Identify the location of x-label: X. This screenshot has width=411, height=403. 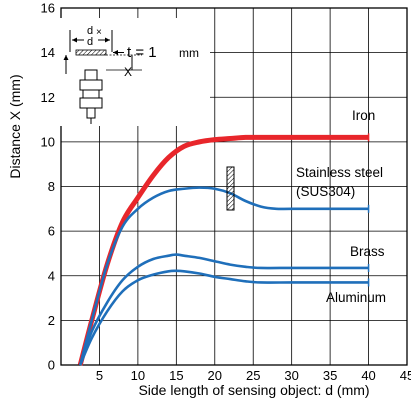
(128, 72).